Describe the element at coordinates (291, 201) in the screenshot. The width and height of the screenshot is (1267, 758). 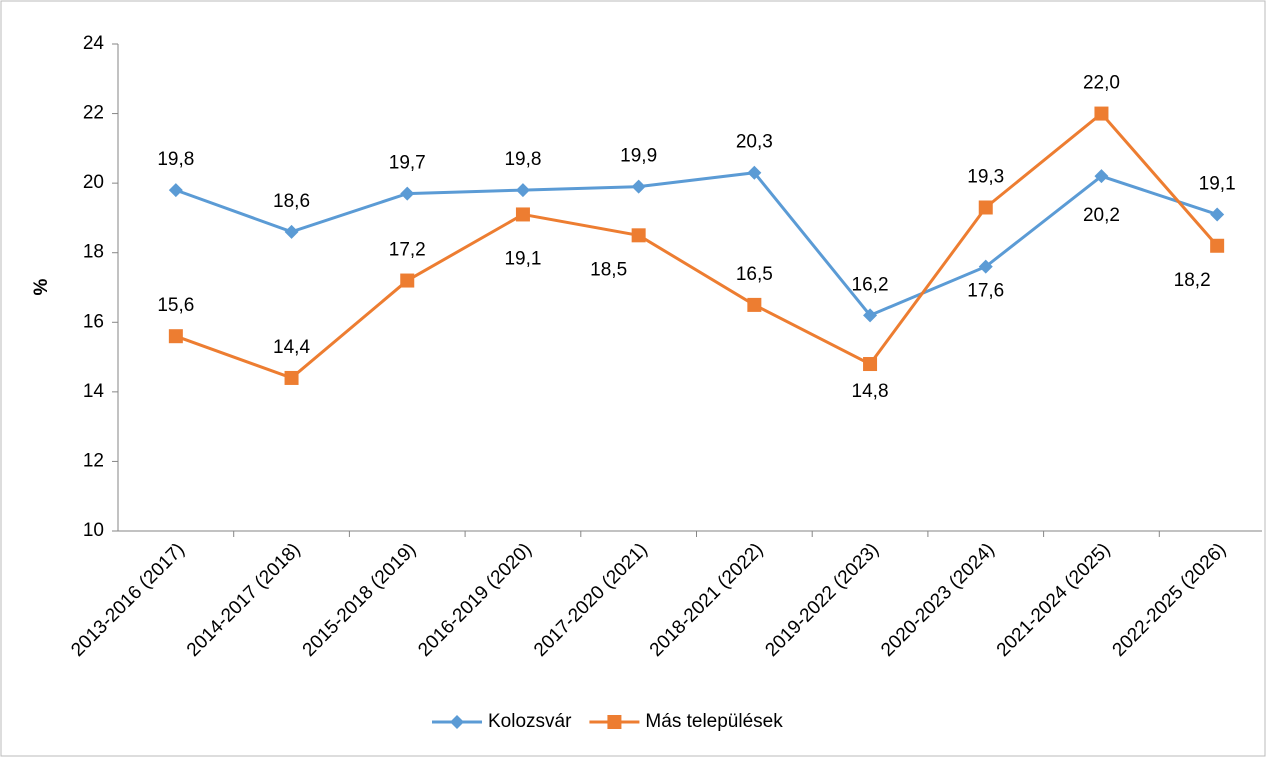
I see `data-label: 18,6` at that location.